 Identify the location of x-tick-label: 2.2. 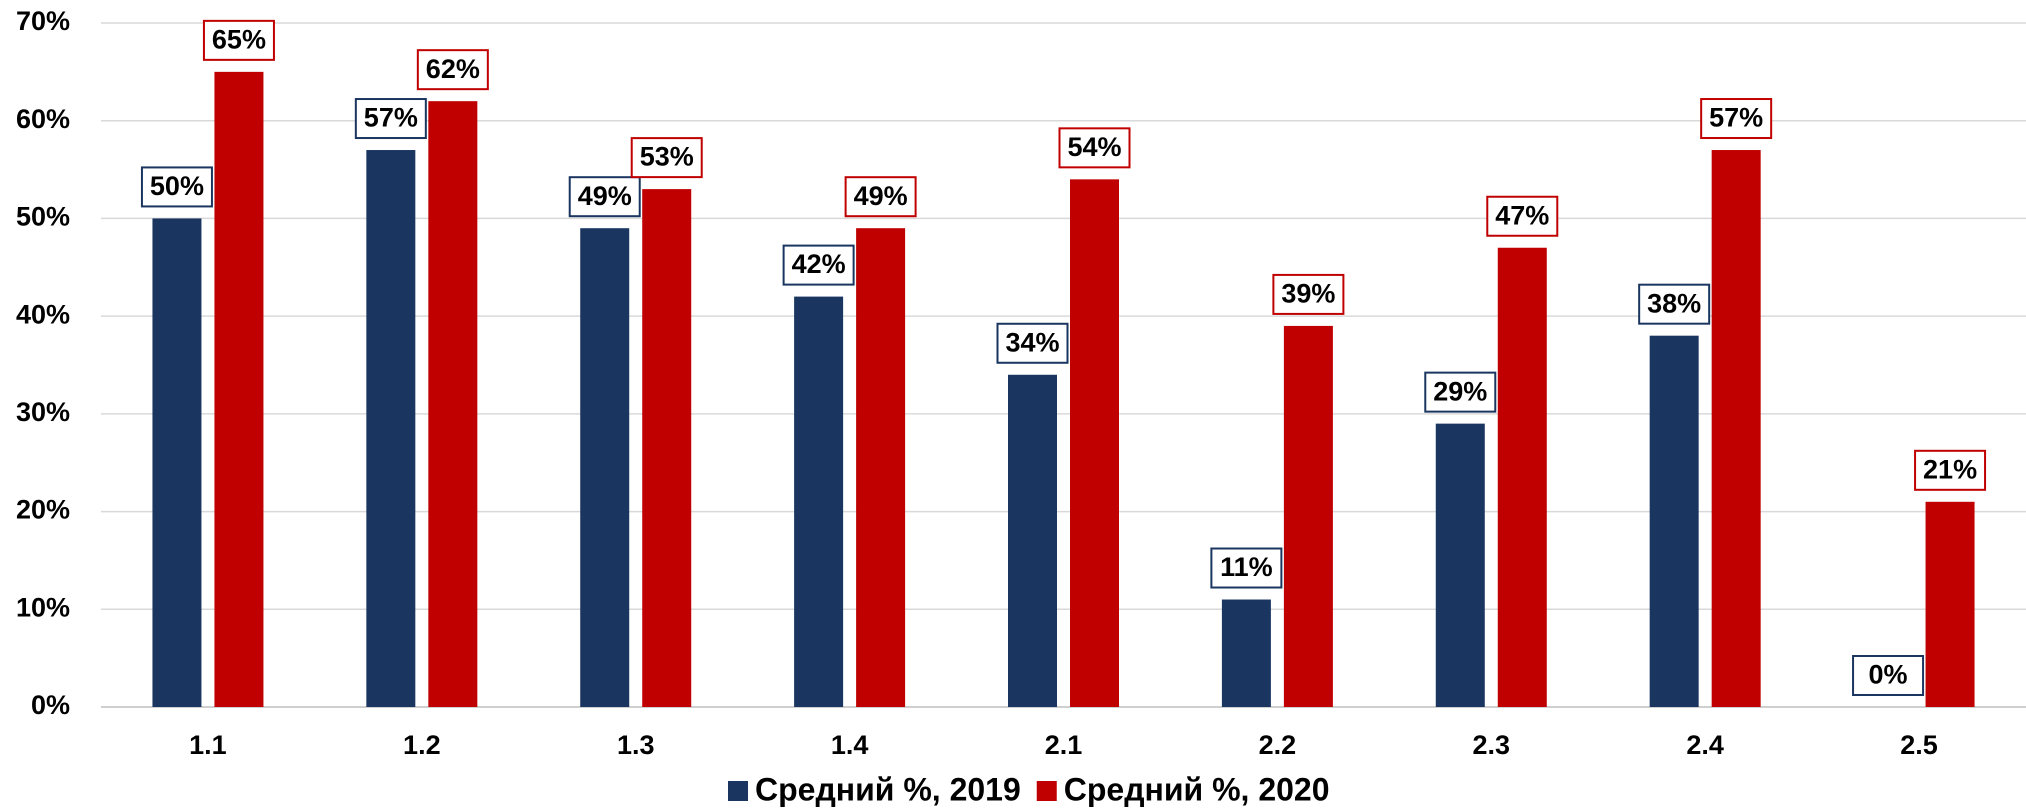
(1278, 745).